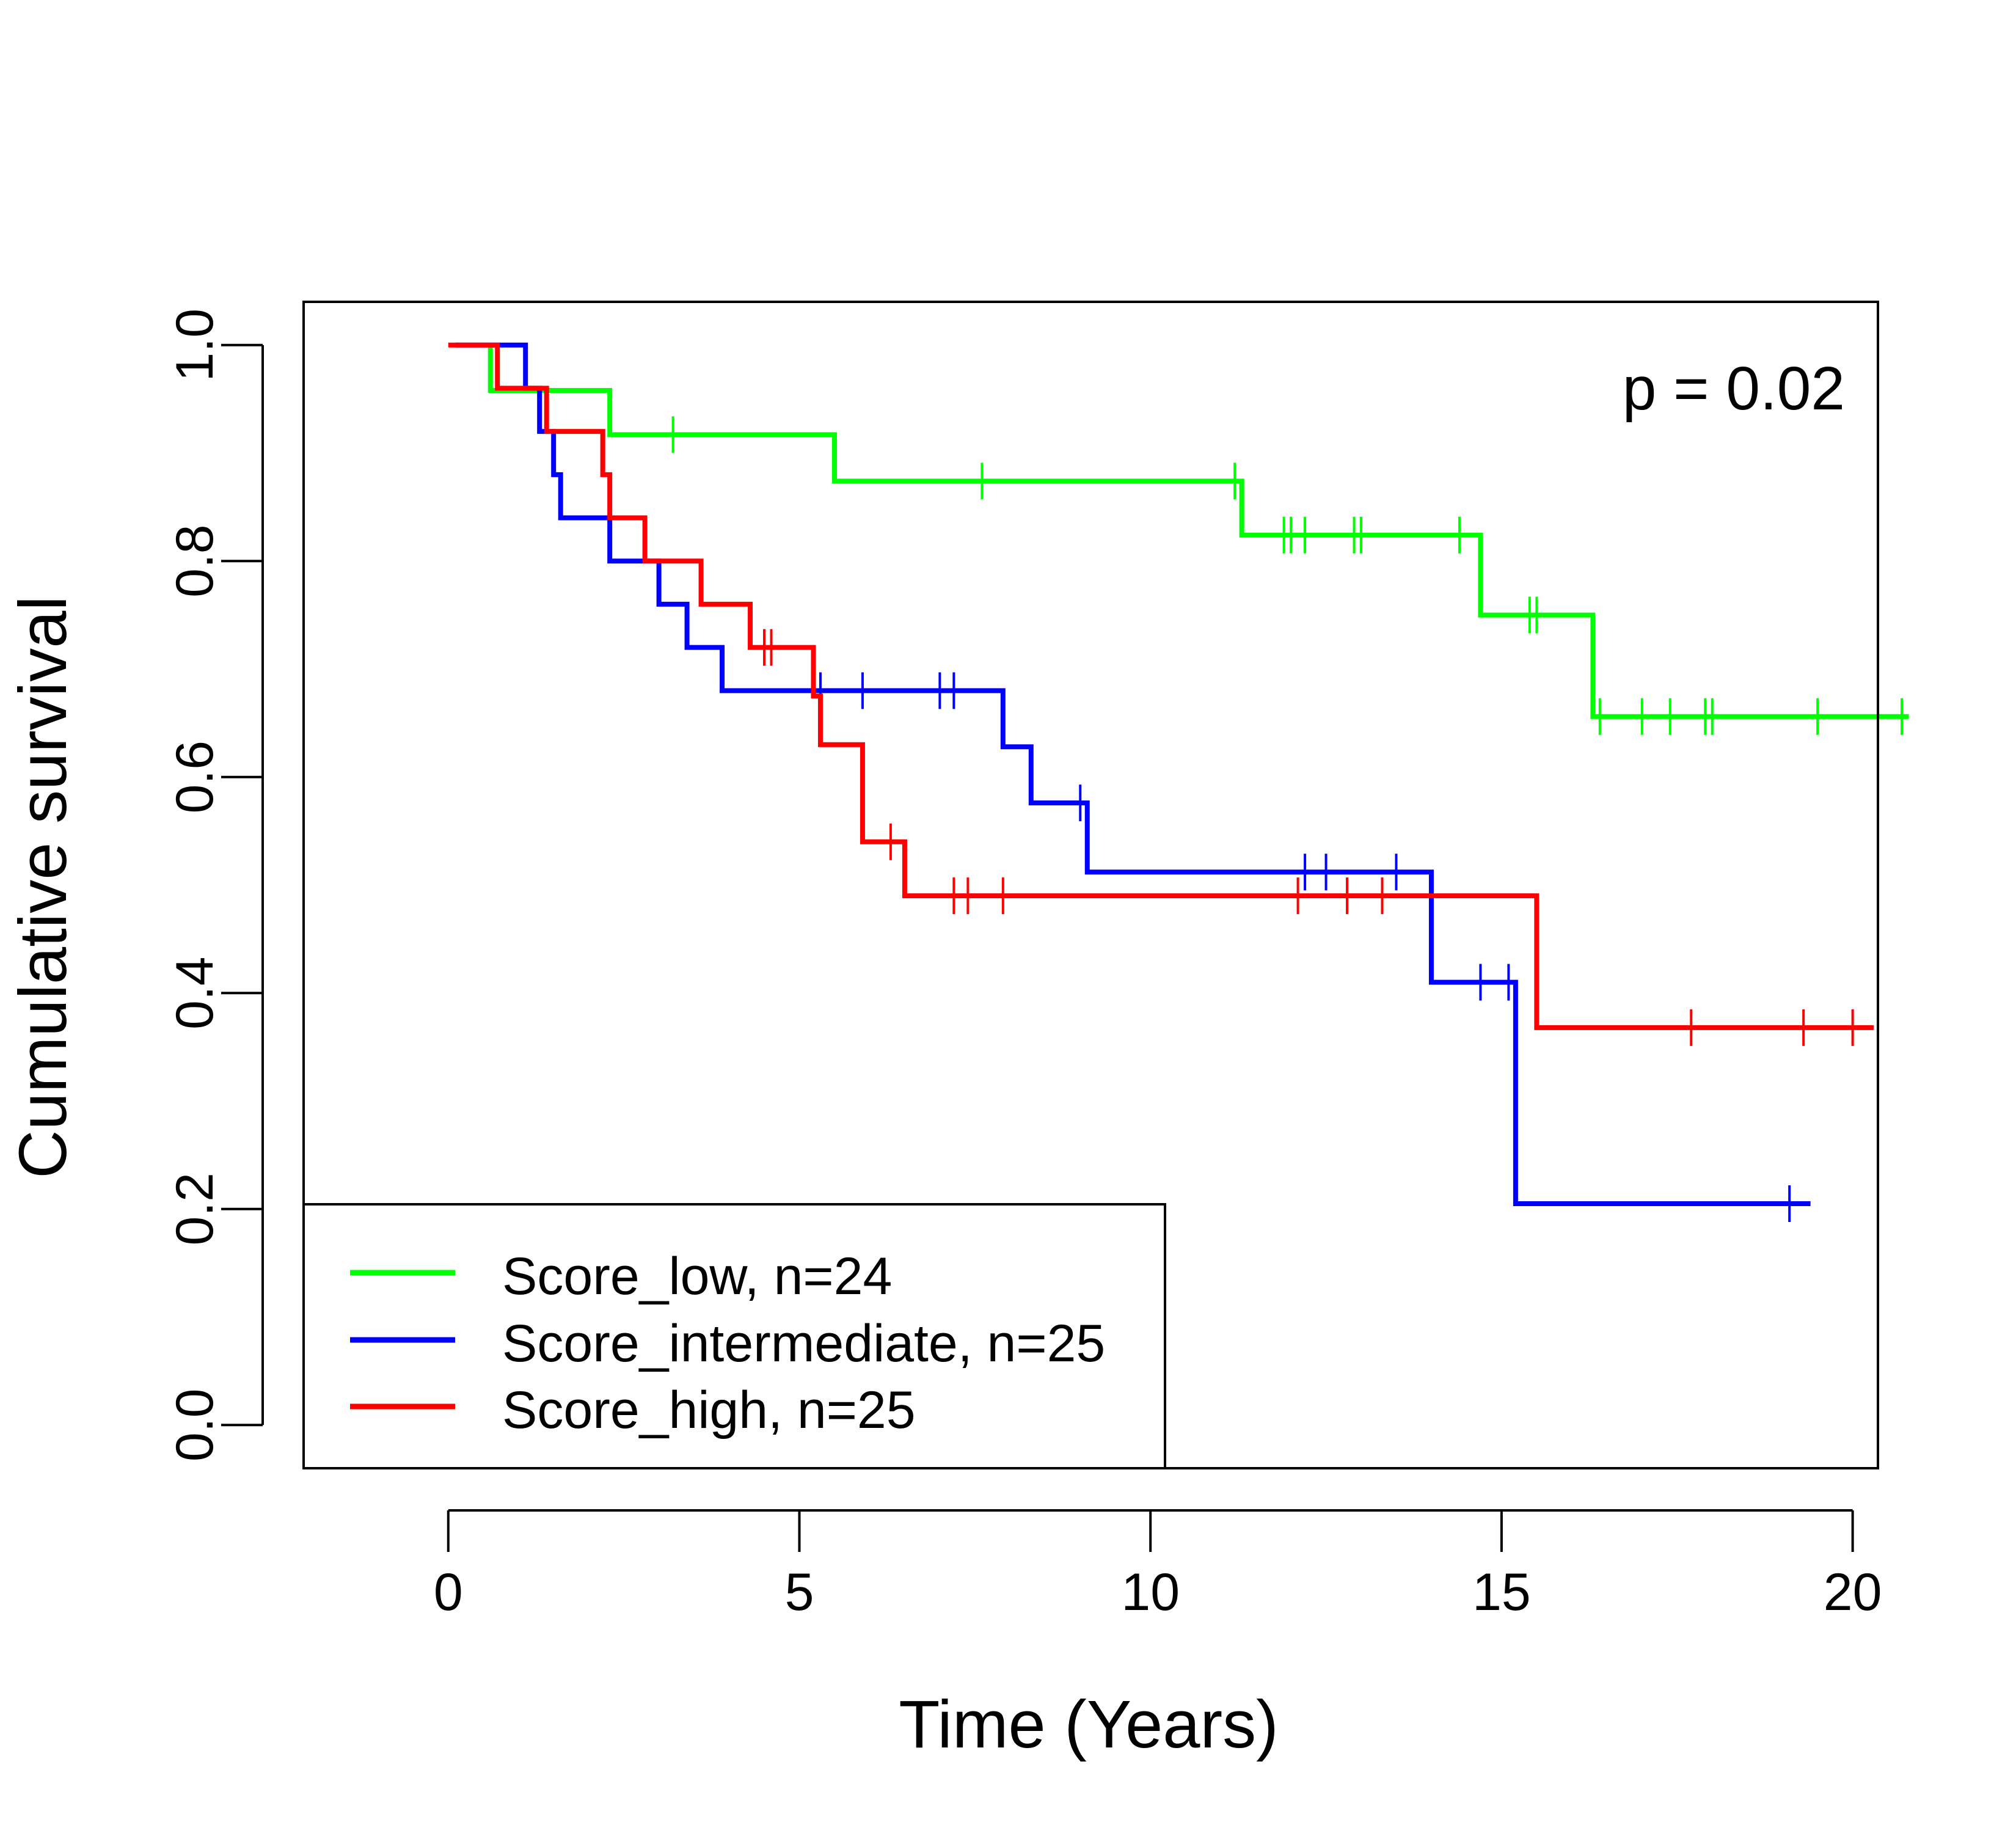 The width and height of the screenshot is (2016, 1833). What do you see at coordinates (43, 887) in the screenshot?
I see `y-axis-label: Cumulative survival` at bounding box center [43, 887].